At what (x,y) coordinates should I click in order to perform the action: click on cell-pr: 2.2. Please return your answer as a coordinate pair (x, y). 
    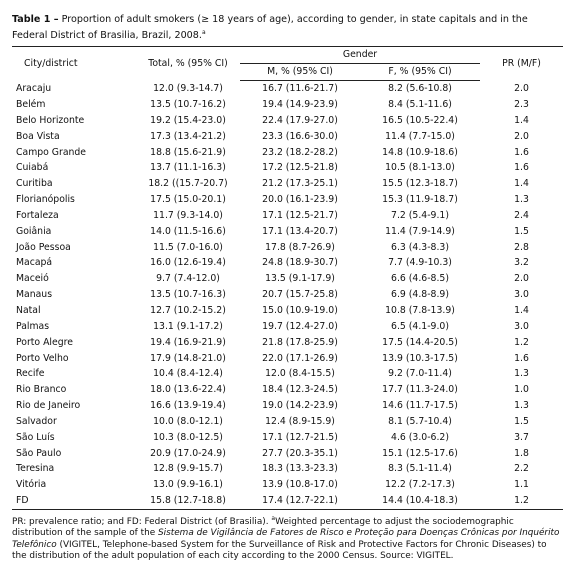
    Looking at the image, I should click on (521, 469).